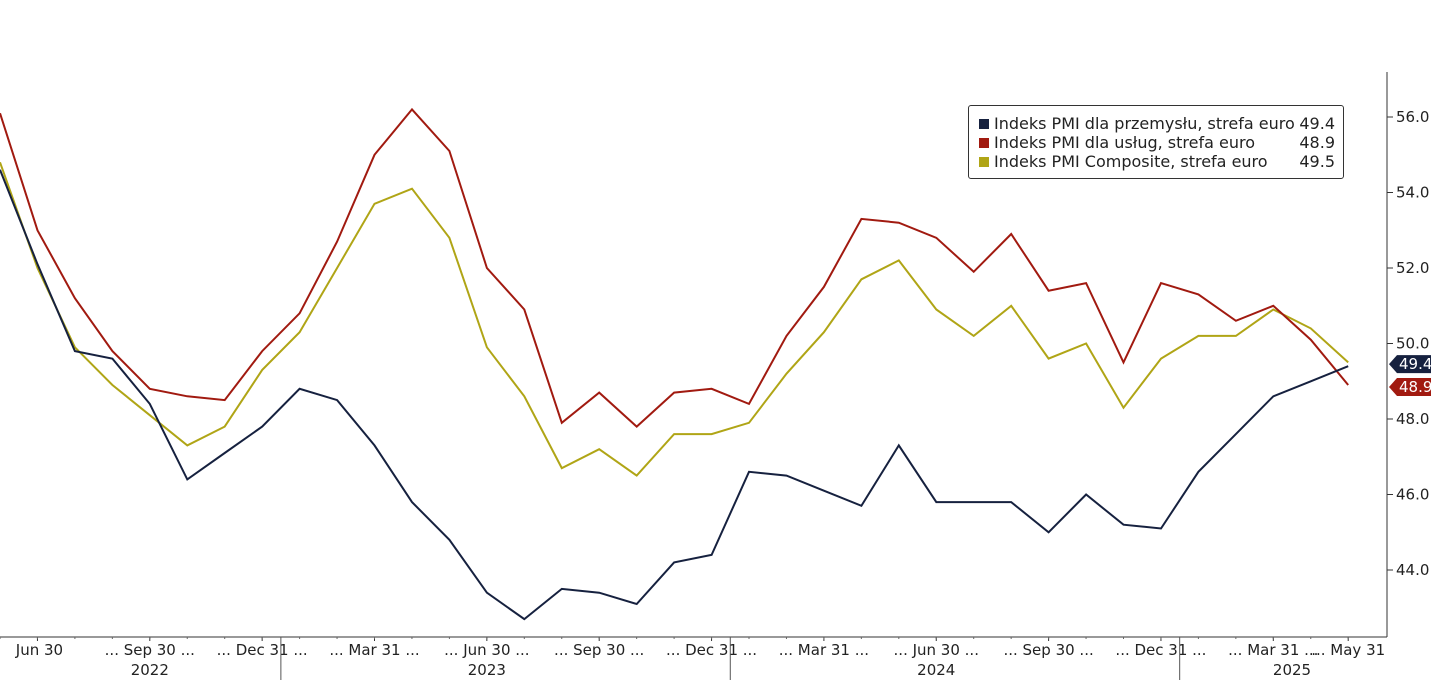  Describe the element at coordinates (984, 142) in the screenshot. I see `legend-swatch-services` at that location.